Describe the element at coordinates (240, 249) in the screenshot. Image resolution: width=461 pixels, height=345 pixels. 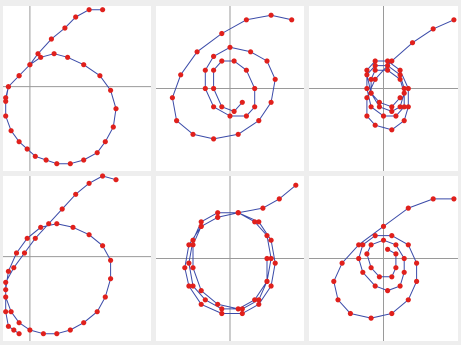
I see `trajectory-line` at that location.